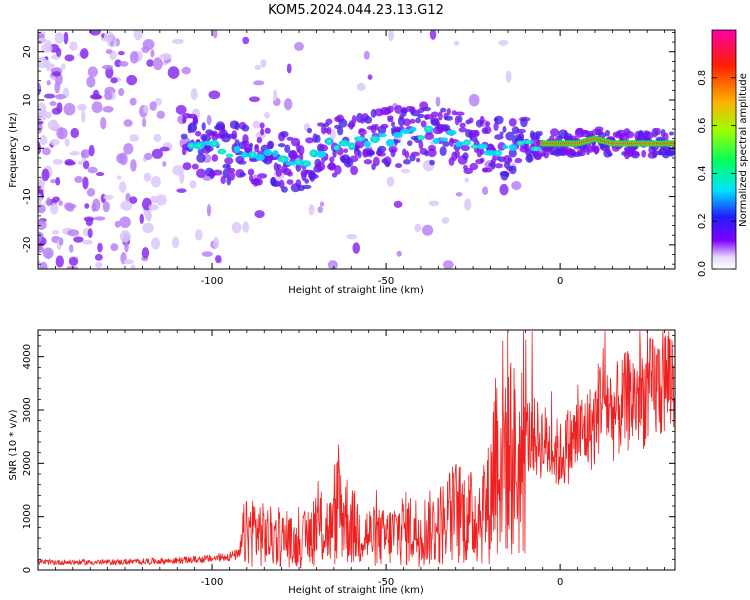  Describe the element at coordinates (27, 148) in the screenshot. I see `heatmap-y-tick-label: 0` at that location.